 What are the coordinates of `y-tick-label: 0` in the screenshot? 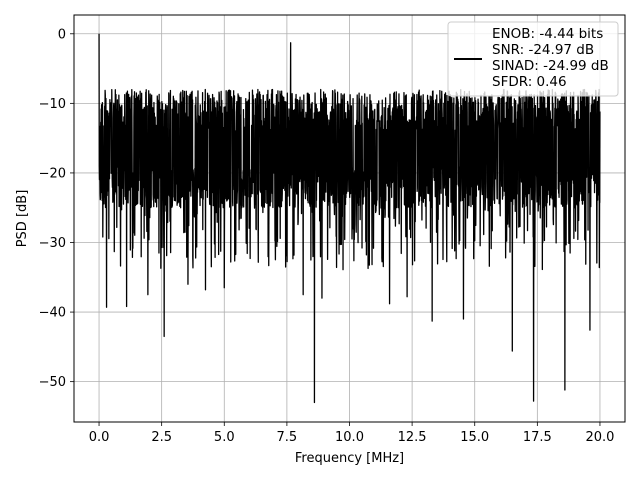 It's located at (62, 34).